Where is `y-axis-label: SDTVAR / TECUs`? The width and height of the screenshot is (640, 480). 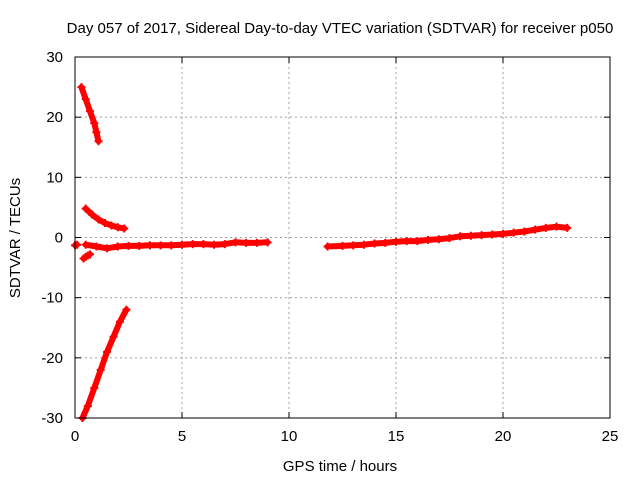
y-axis-label: SDTVAR / TECUs is located at coordinates (15, 238).